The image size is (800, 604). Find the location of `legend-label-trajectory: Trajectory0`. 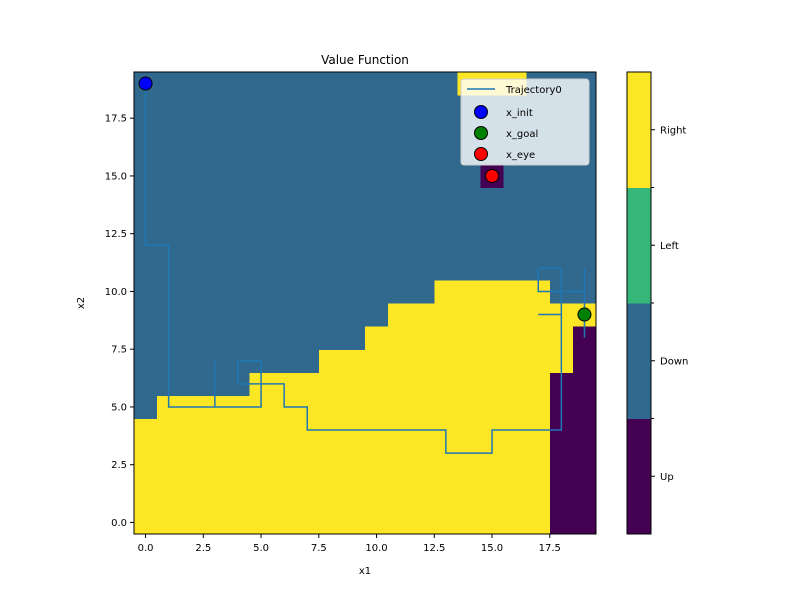

legend-label-trajectory: Trajectory0 is located at coordinates (533, 90).